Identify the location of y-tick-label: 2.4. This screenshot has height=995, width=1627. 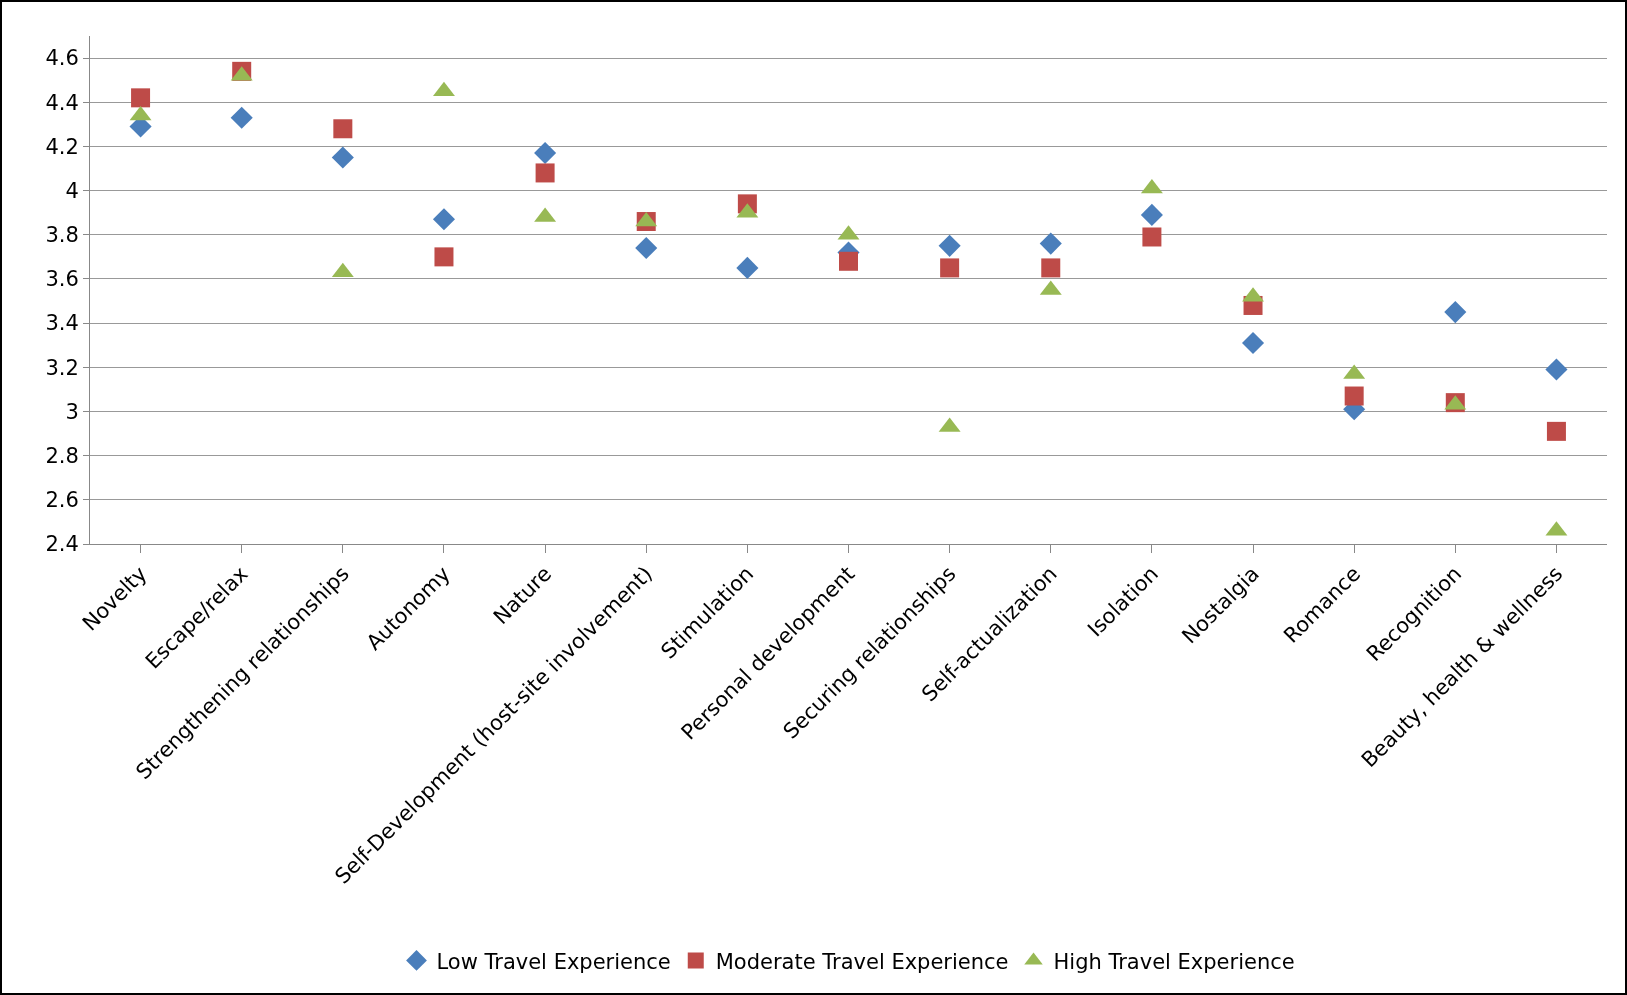
(62, 544).